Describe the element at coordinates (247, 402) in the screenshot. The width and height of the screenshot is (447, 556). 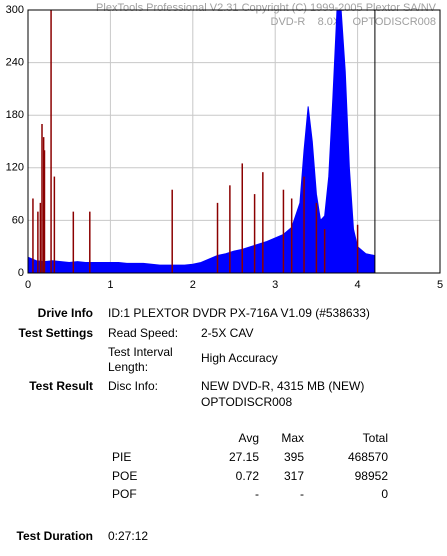
I see `value: OPTODISCR008` at that location.